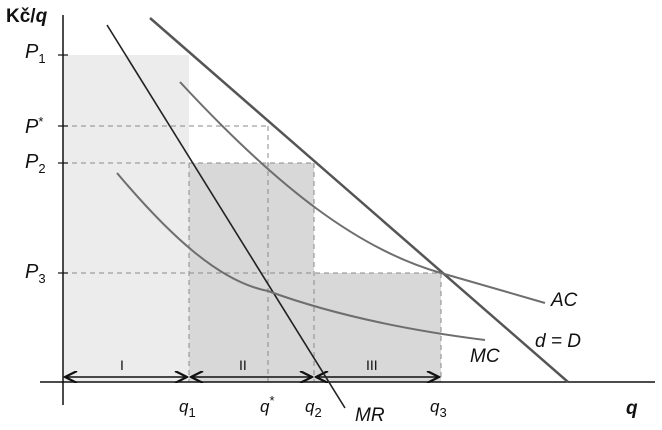 This screenshot has height=430, width=662. I want to click on y-ticks, so click(63, 164).